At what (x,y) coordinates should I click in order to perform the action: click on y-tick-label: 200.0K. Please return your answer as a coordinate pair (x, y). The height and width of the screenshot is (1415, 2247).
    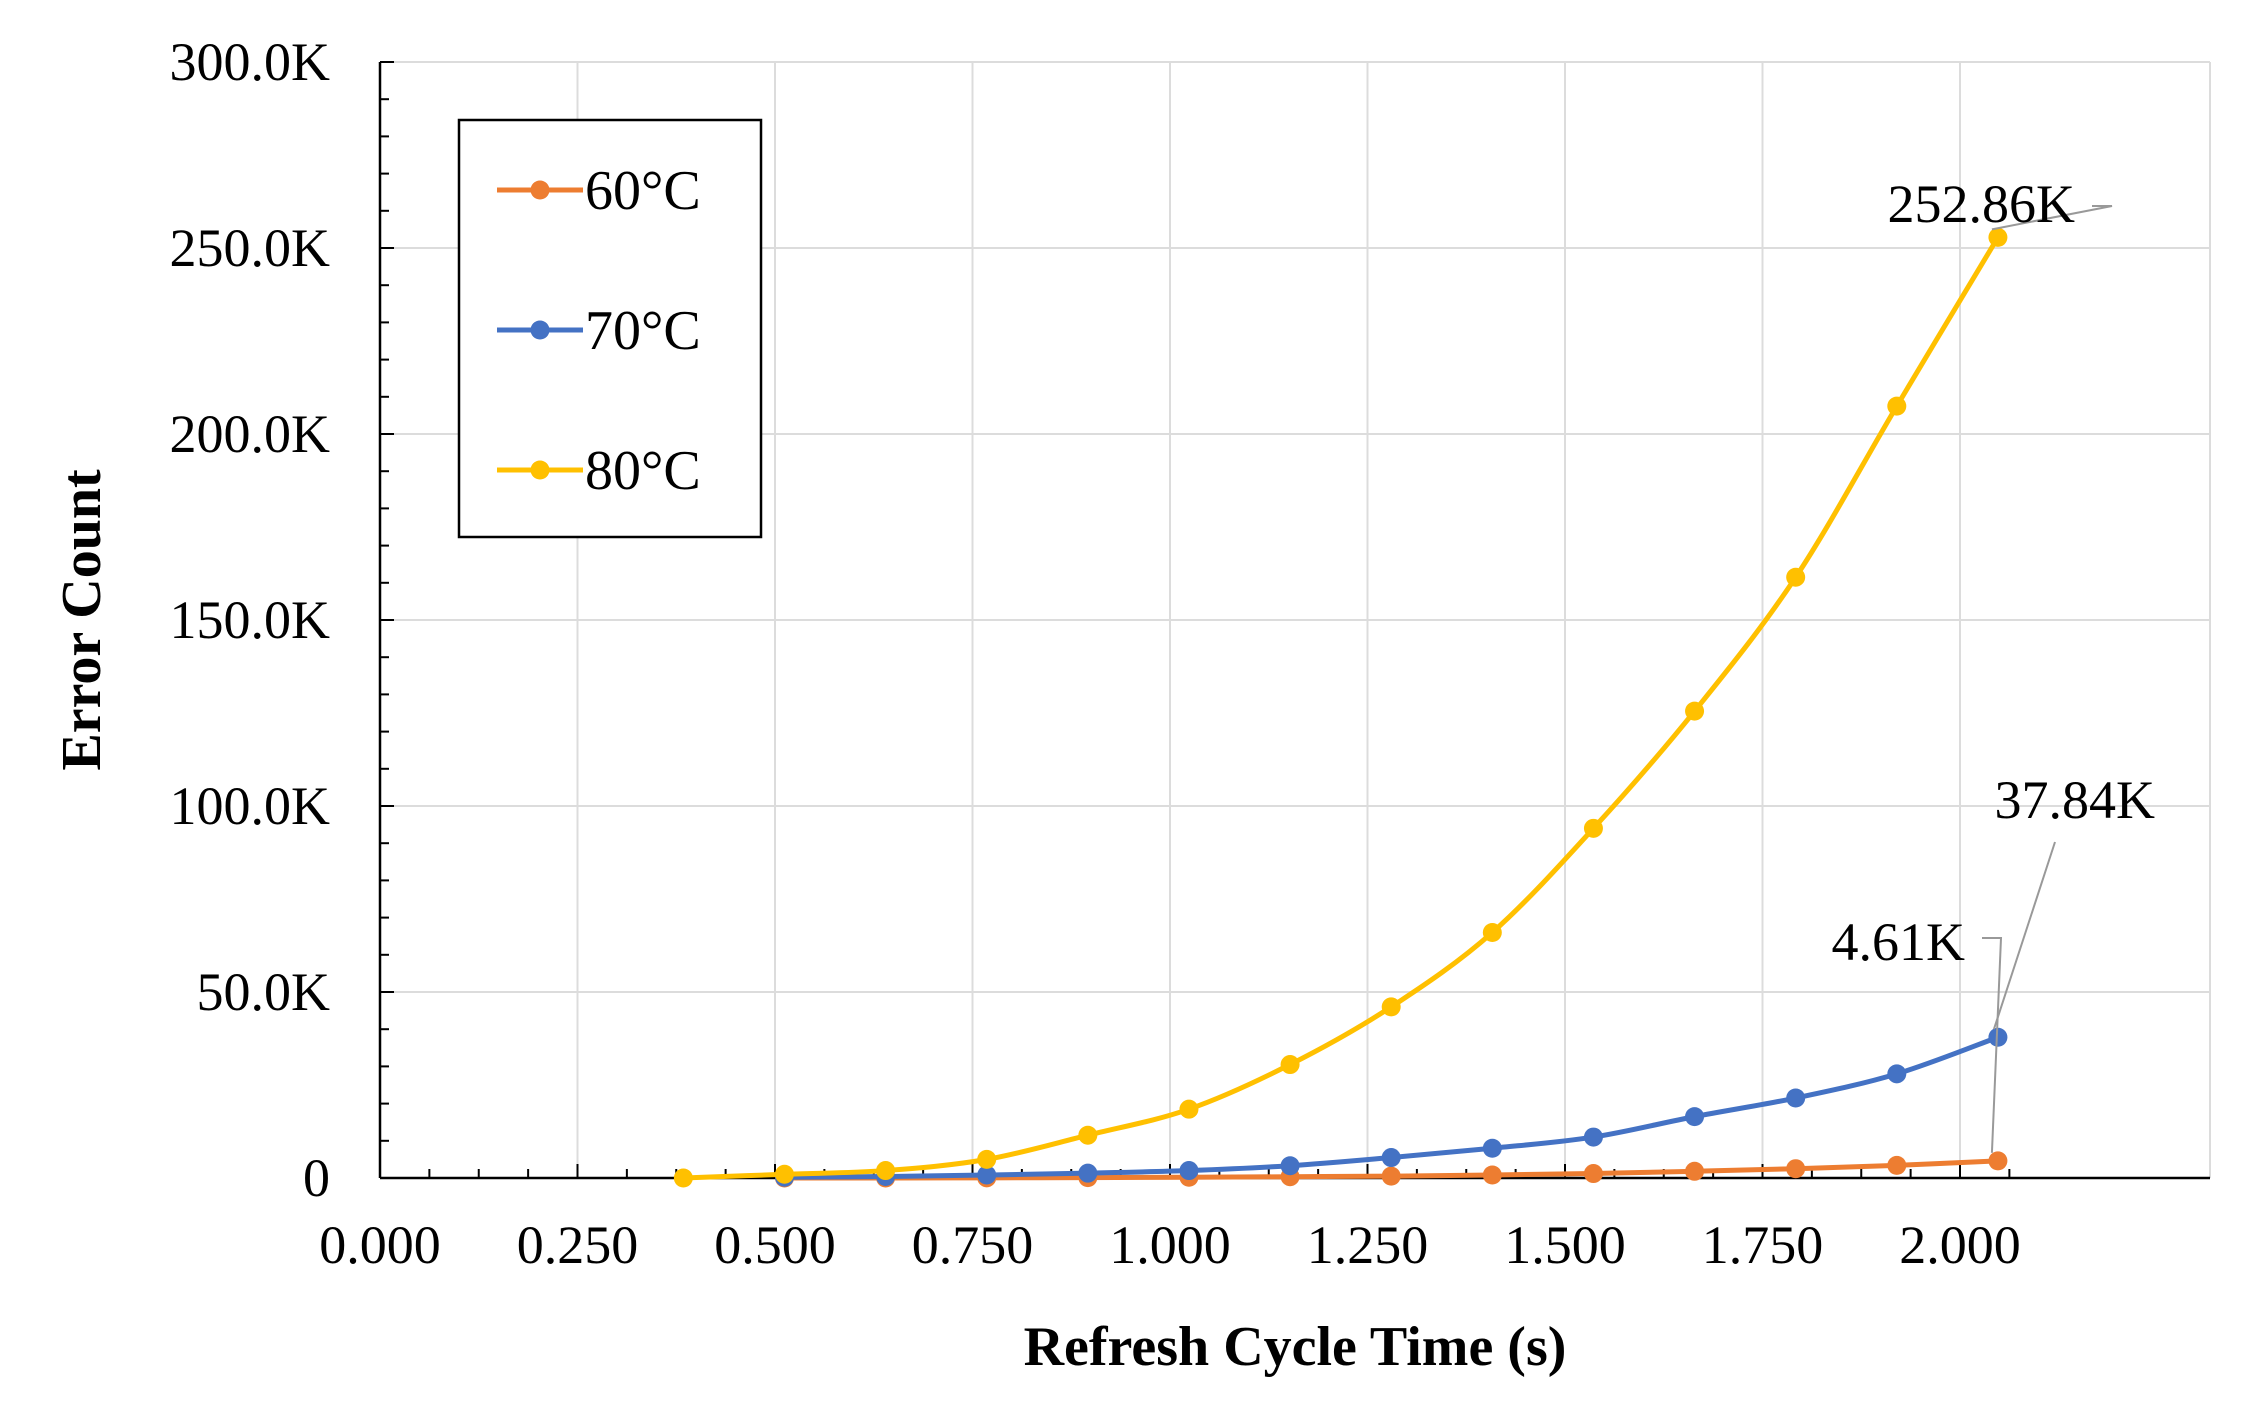
    Looking at the image, I should click on (250, 434).